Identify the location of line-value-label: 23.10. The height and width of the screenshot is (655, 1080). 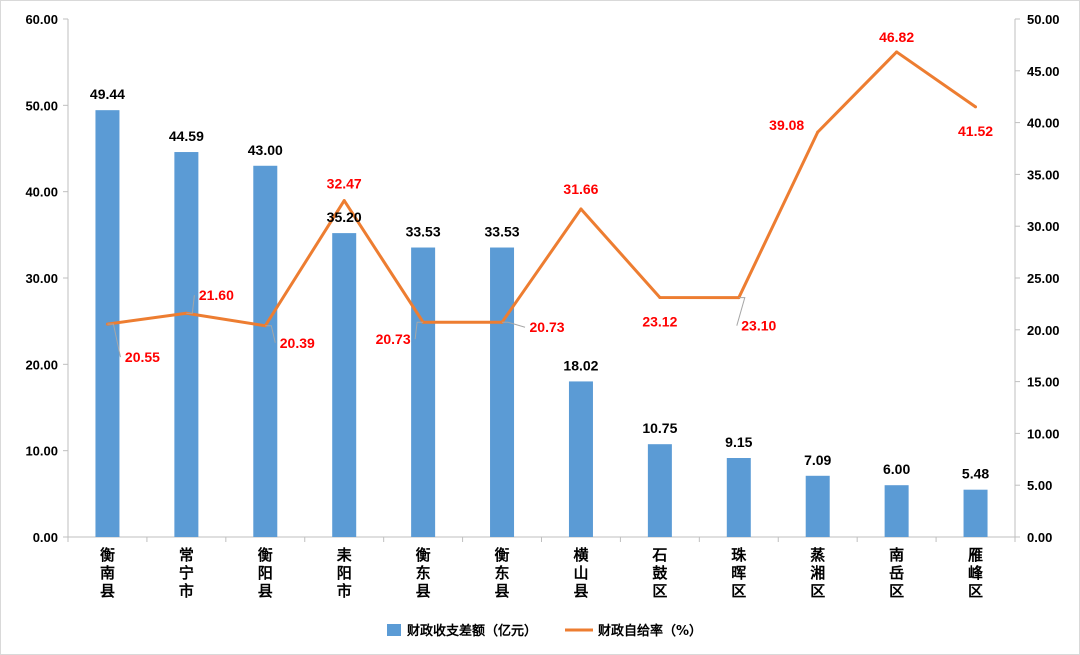
(758, 326).